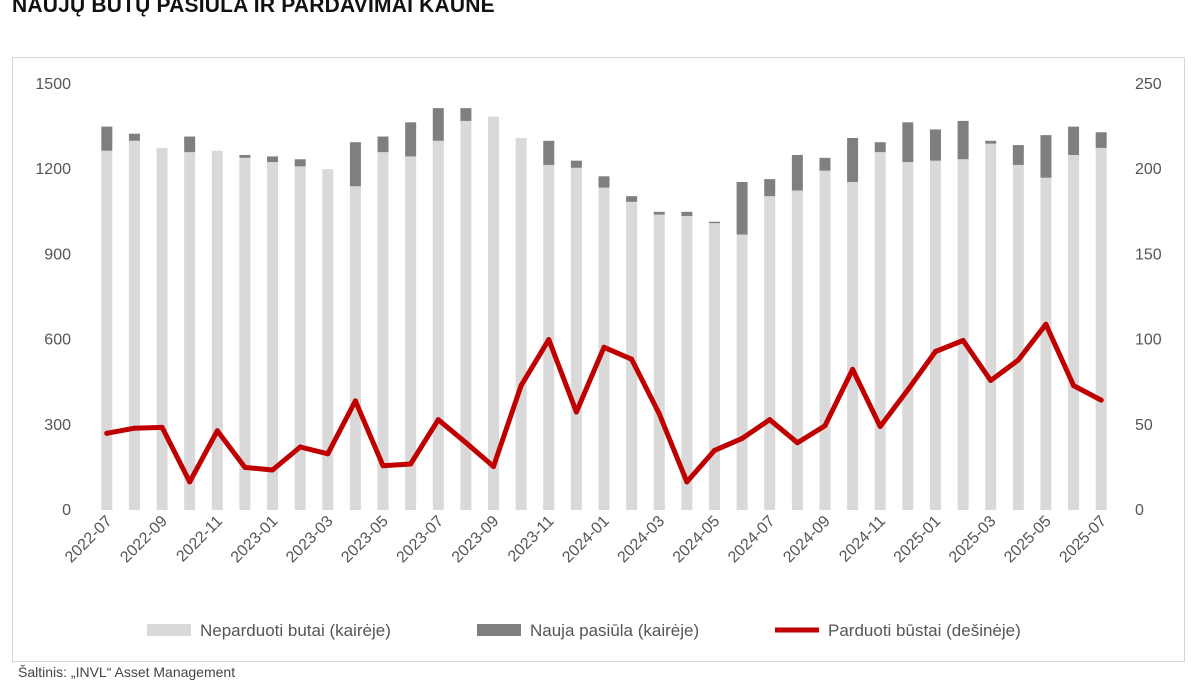 This screenshot has height=680, width=1200. Describe the element at coordinates (169, 630) in the screenshot. I see `legend-swatch-unsold` at that location.